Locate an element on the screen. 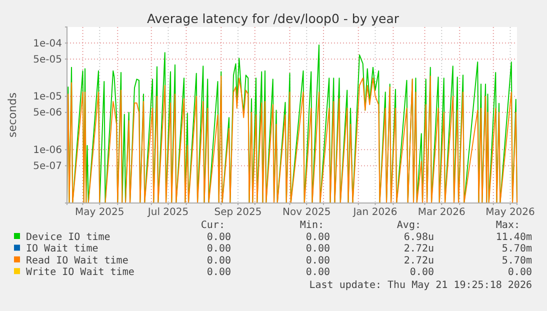 This screenshot has width=547, height=311. y-tick-label: 5e-05 is located at coordinates (47, 60).